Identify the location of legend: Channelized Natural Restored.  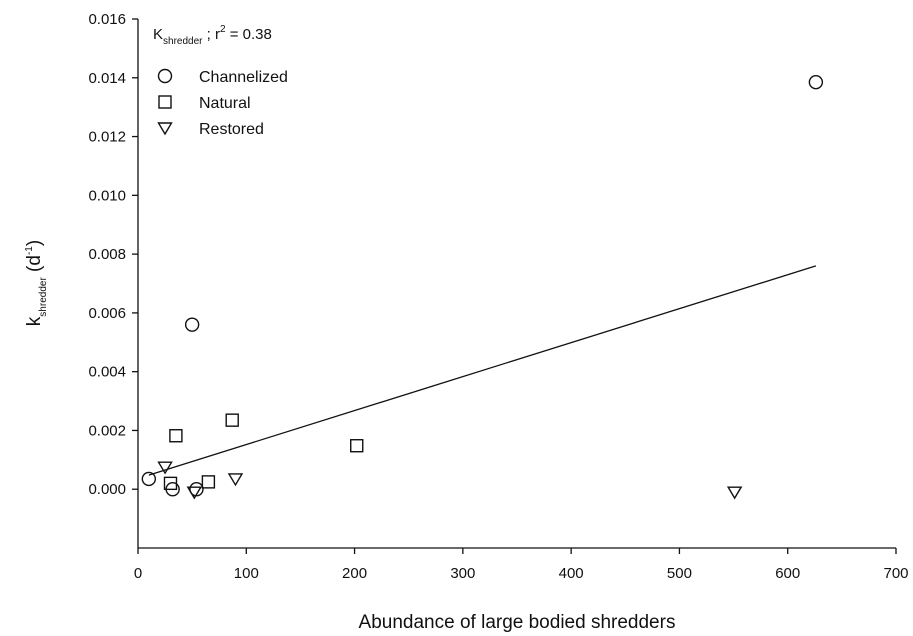
(222, 103).